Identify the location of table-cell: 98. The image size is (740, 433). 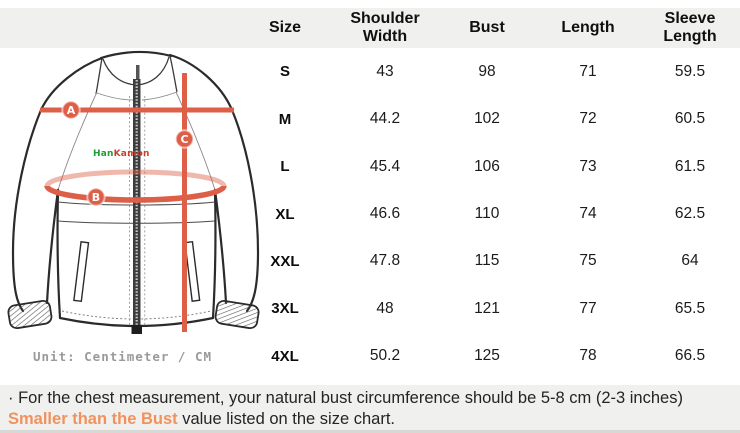
(487, 71).